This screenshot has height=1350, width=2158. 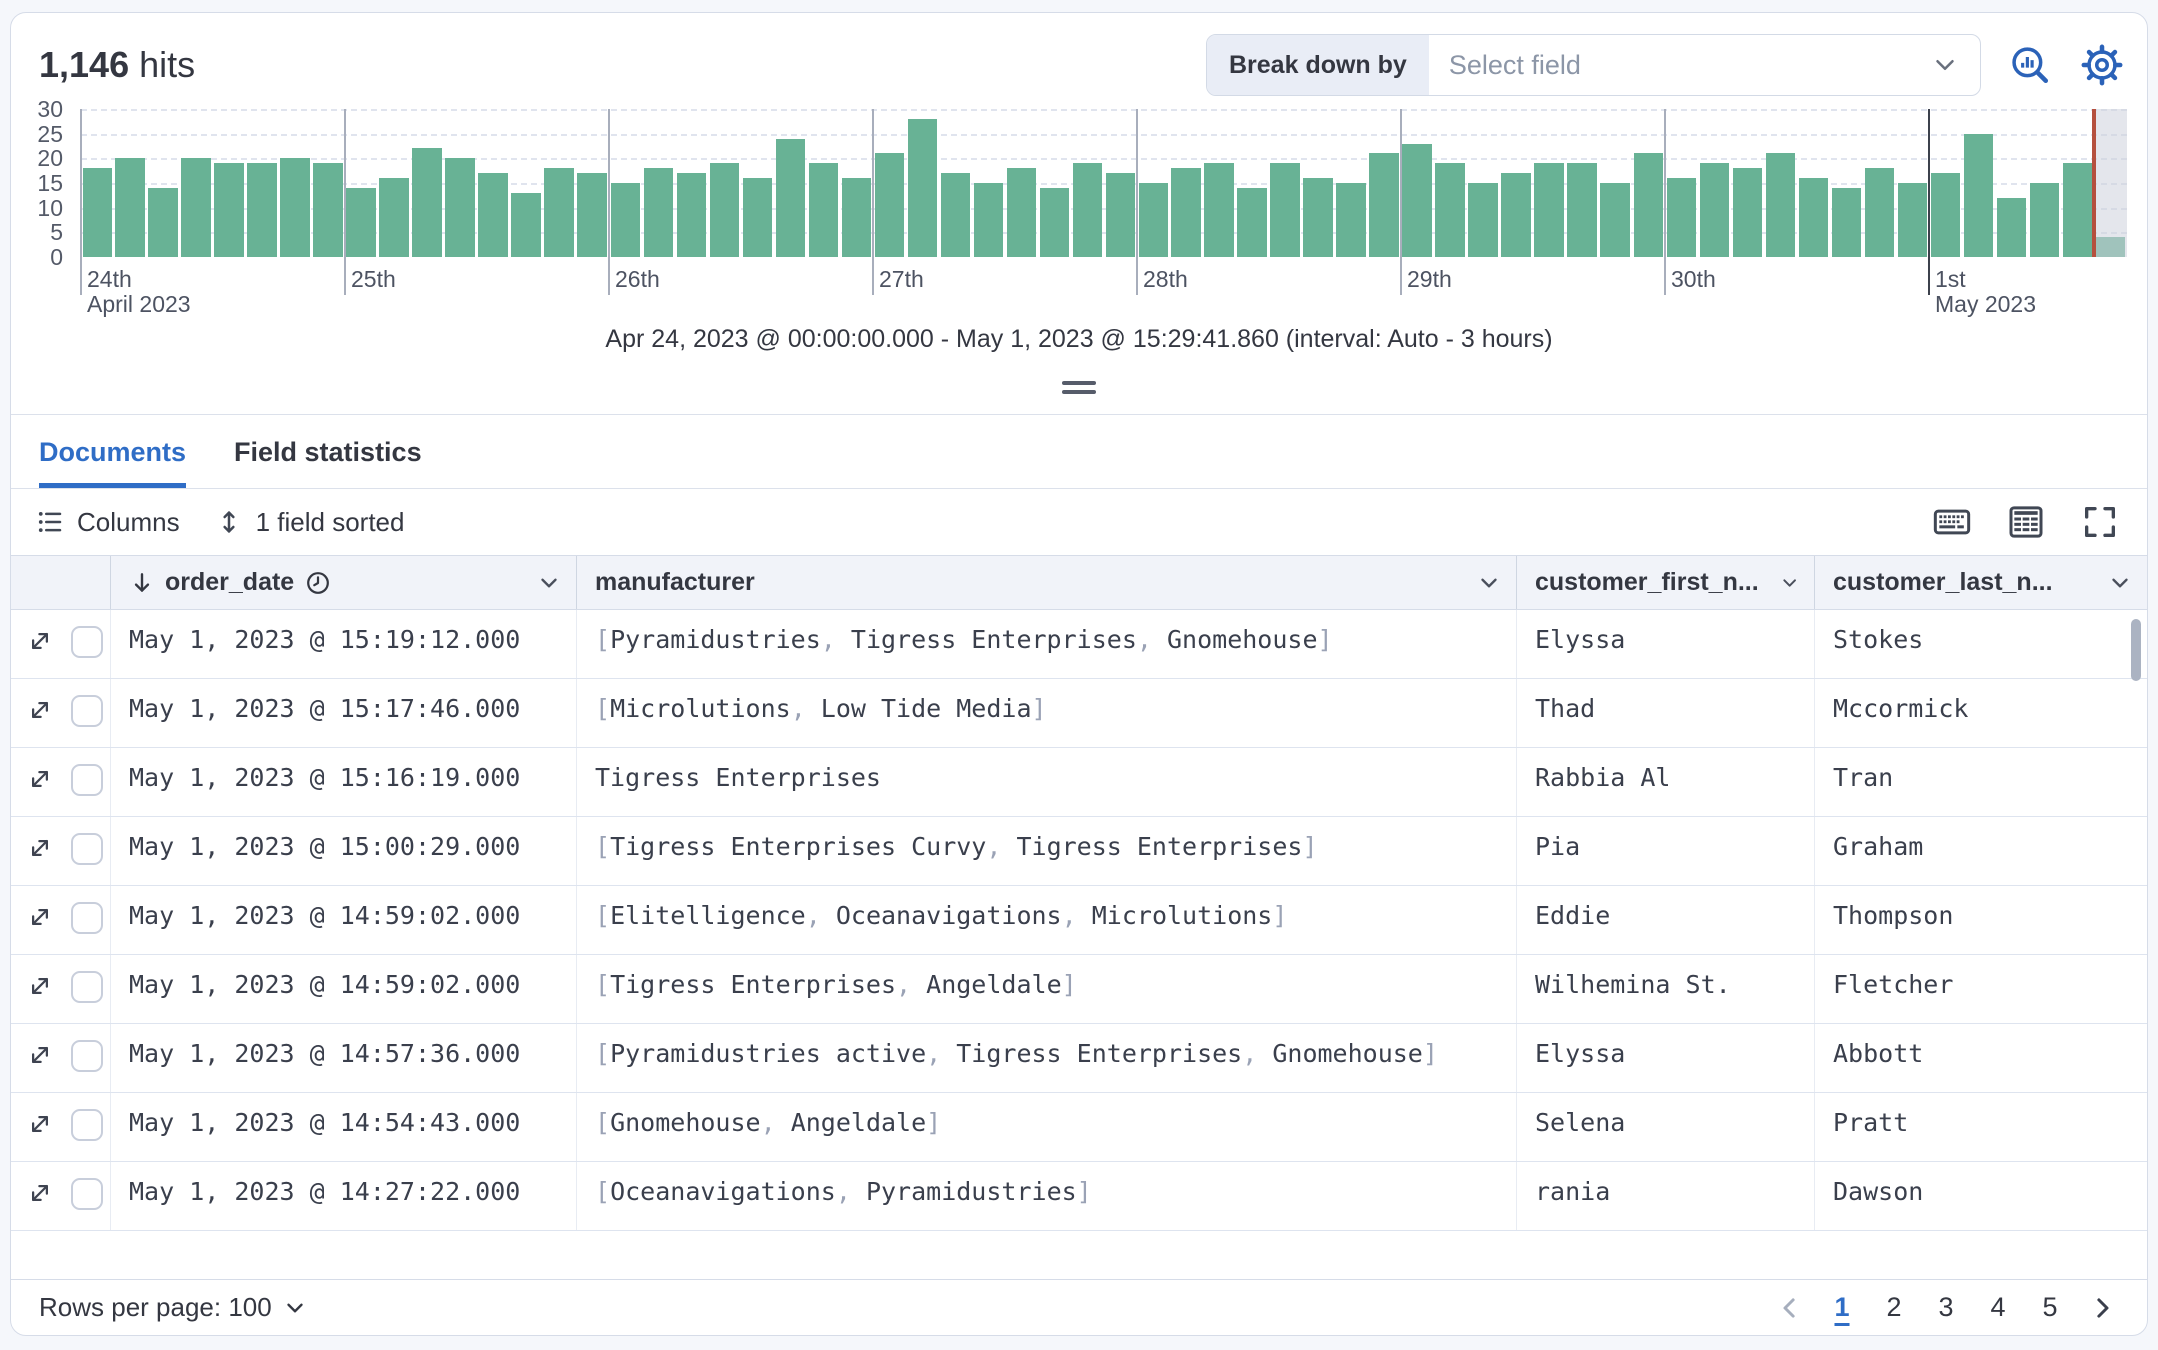 I want to click on header-order-date: order_date, so click(x=344, y=582).